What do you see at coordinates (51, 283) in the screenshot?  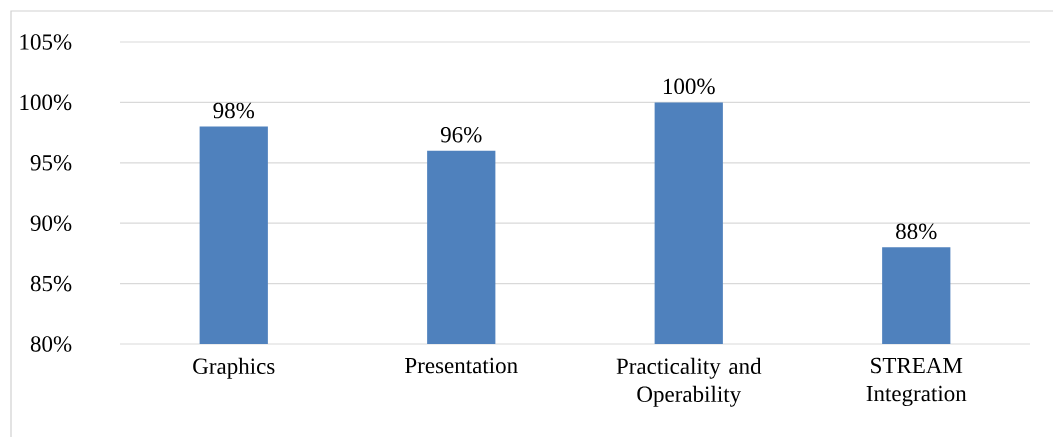 I see `y-tick-label: 85%` at bounding box center [51, 283].